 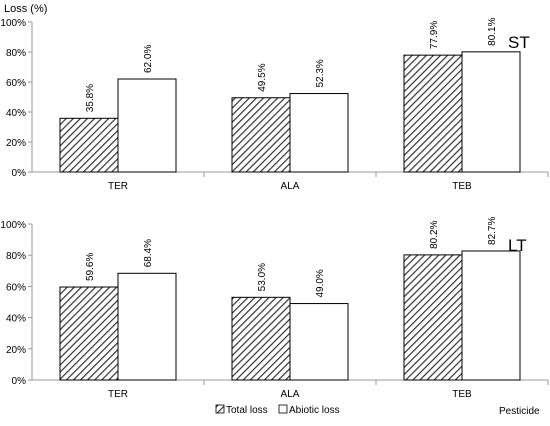 I want to click on data-label: 80.2%, so click(x=434, y=234).